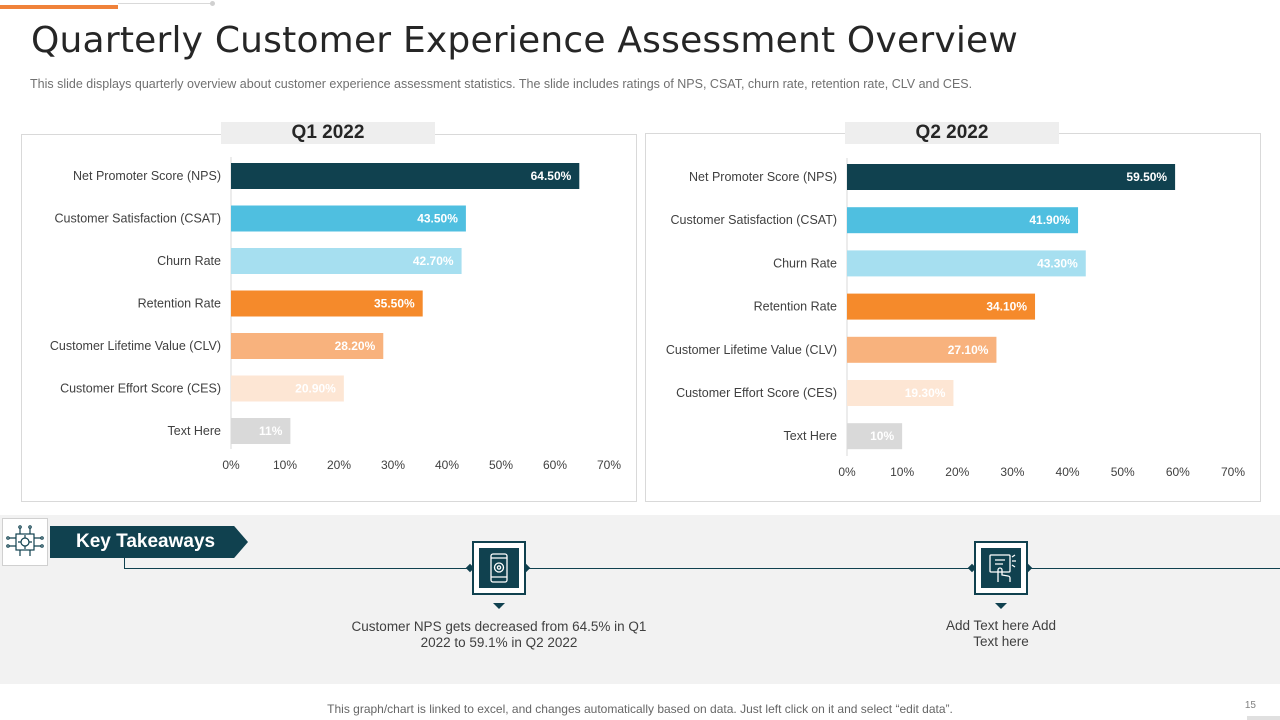  What do you see at coordinates (124, 563) in the screenshot?
I see `takeaways-connector-vertical` at bounding box center [124, 563].